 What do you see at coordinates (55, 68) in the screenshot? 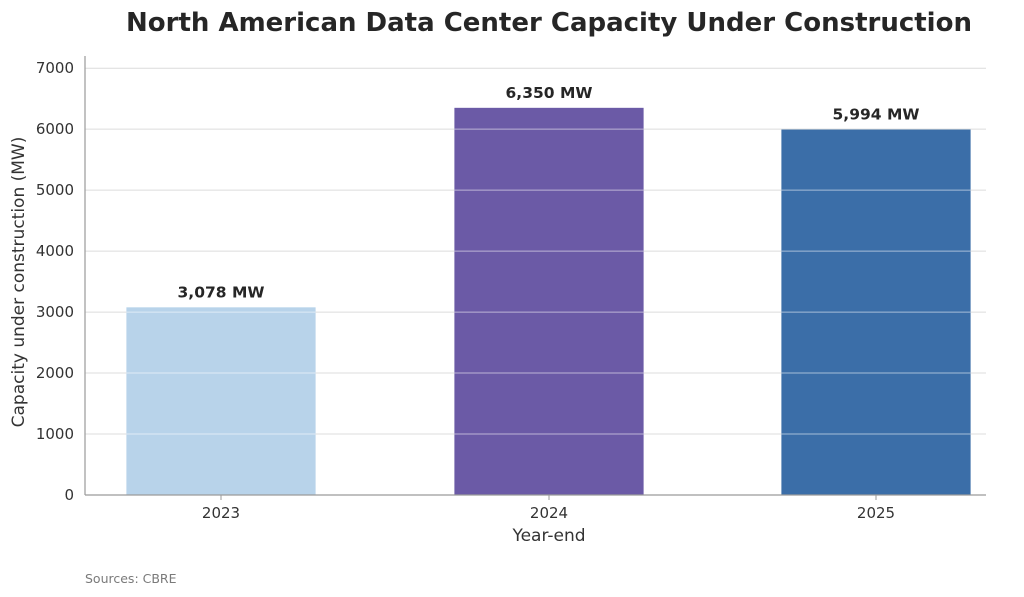
I see `y-tick-label: 7000` at bounding box center [55, 68].